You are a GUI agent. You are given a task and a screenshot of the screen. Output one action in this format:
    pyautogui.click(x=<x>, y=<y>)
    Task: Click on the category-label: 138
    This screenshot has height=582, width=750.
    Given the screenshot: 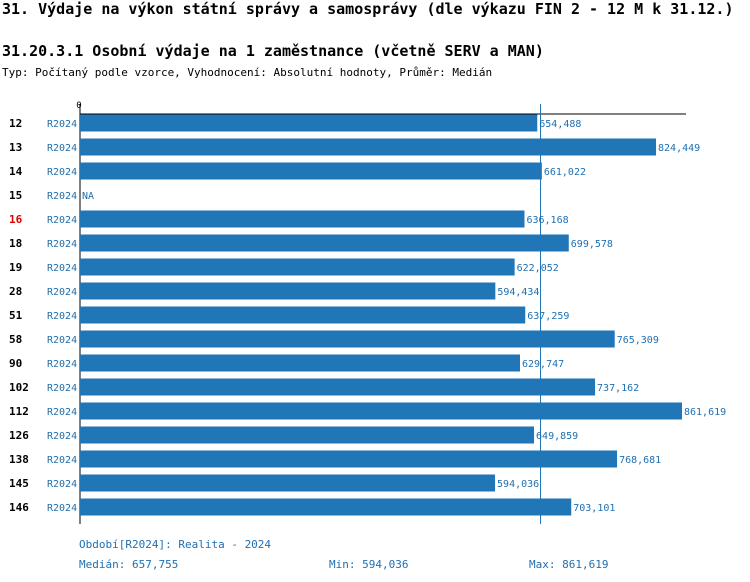 What is the action you would take?
    pyautogui.click(x=19, y=459)
    